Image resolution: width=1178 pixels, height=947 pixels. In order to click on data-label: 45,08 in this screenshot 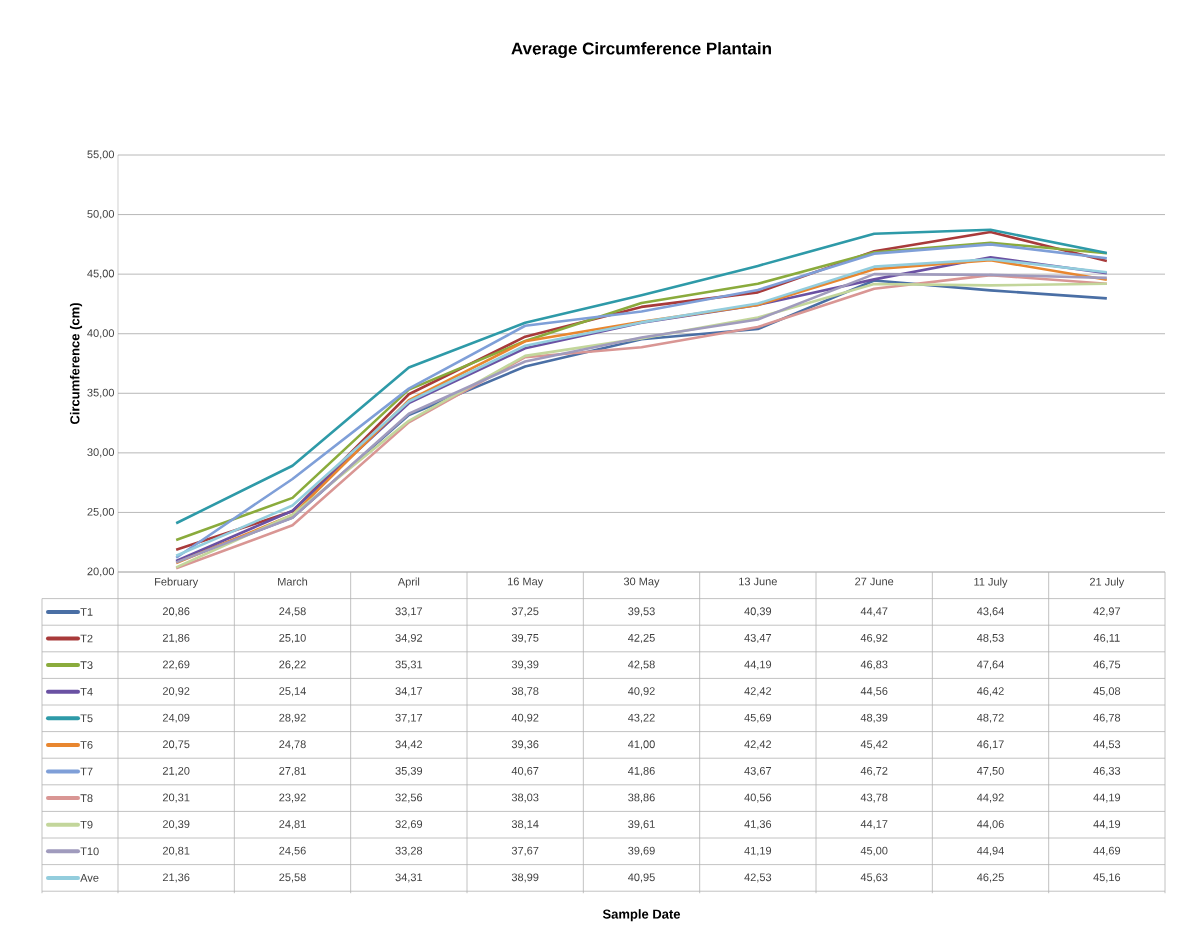, I will do `click(1107, 692)`.